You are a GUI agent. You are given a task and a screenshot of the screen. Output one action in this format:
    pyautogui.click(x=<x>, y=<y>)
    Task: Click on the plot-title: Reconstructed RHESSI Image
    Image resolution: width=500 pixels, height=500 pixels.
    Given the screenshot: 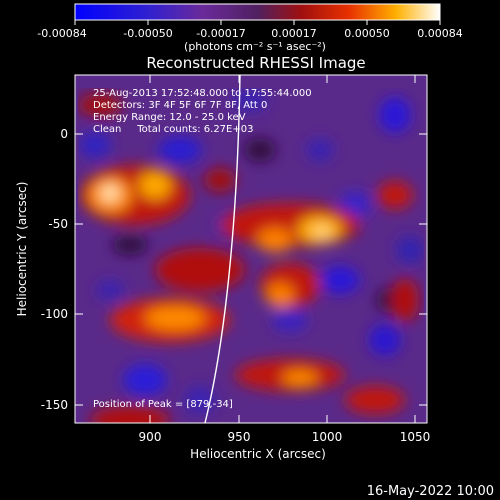 What is the action you would take?
    pyautogui.click(x=255, y=63)
    